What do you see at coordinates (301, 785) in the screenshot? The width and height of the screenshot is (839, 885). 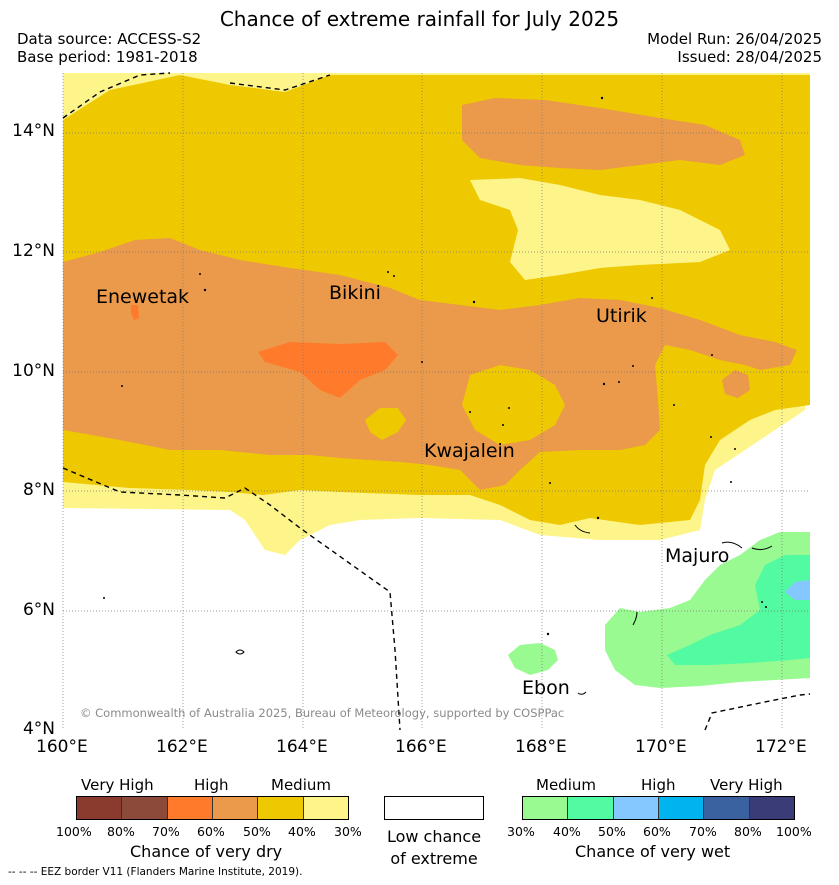 I see `dry-legend-medium: Medium` at bounding box center [301, 785].